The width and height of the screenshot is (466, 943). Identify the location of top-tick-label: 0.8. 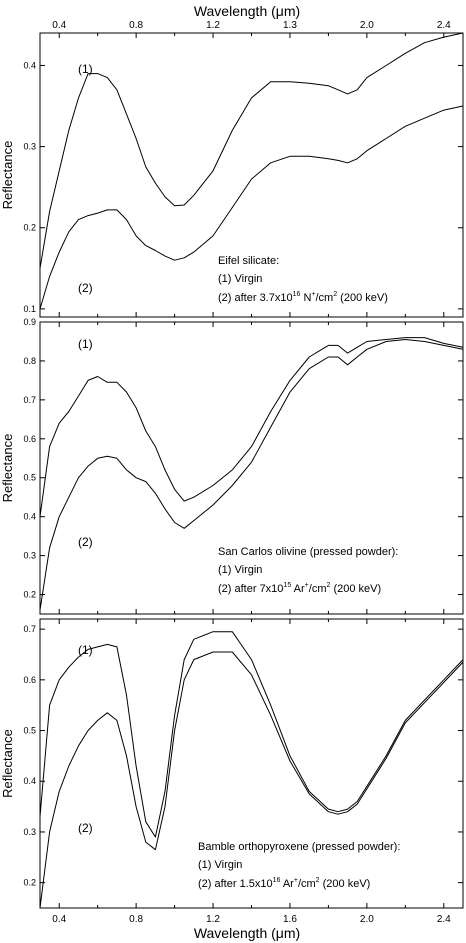
(136, 25).